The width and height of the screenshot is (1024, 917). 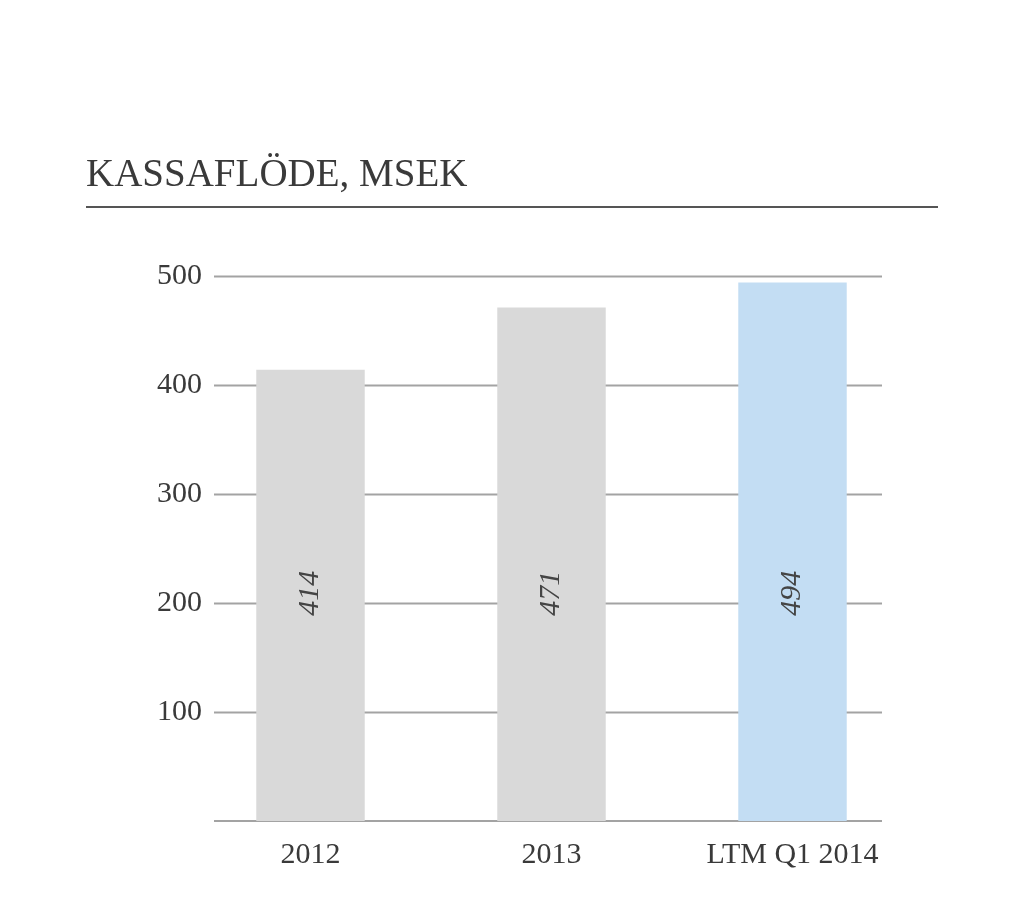 I want to click on data-label: 494, so click(x=790, y=593).